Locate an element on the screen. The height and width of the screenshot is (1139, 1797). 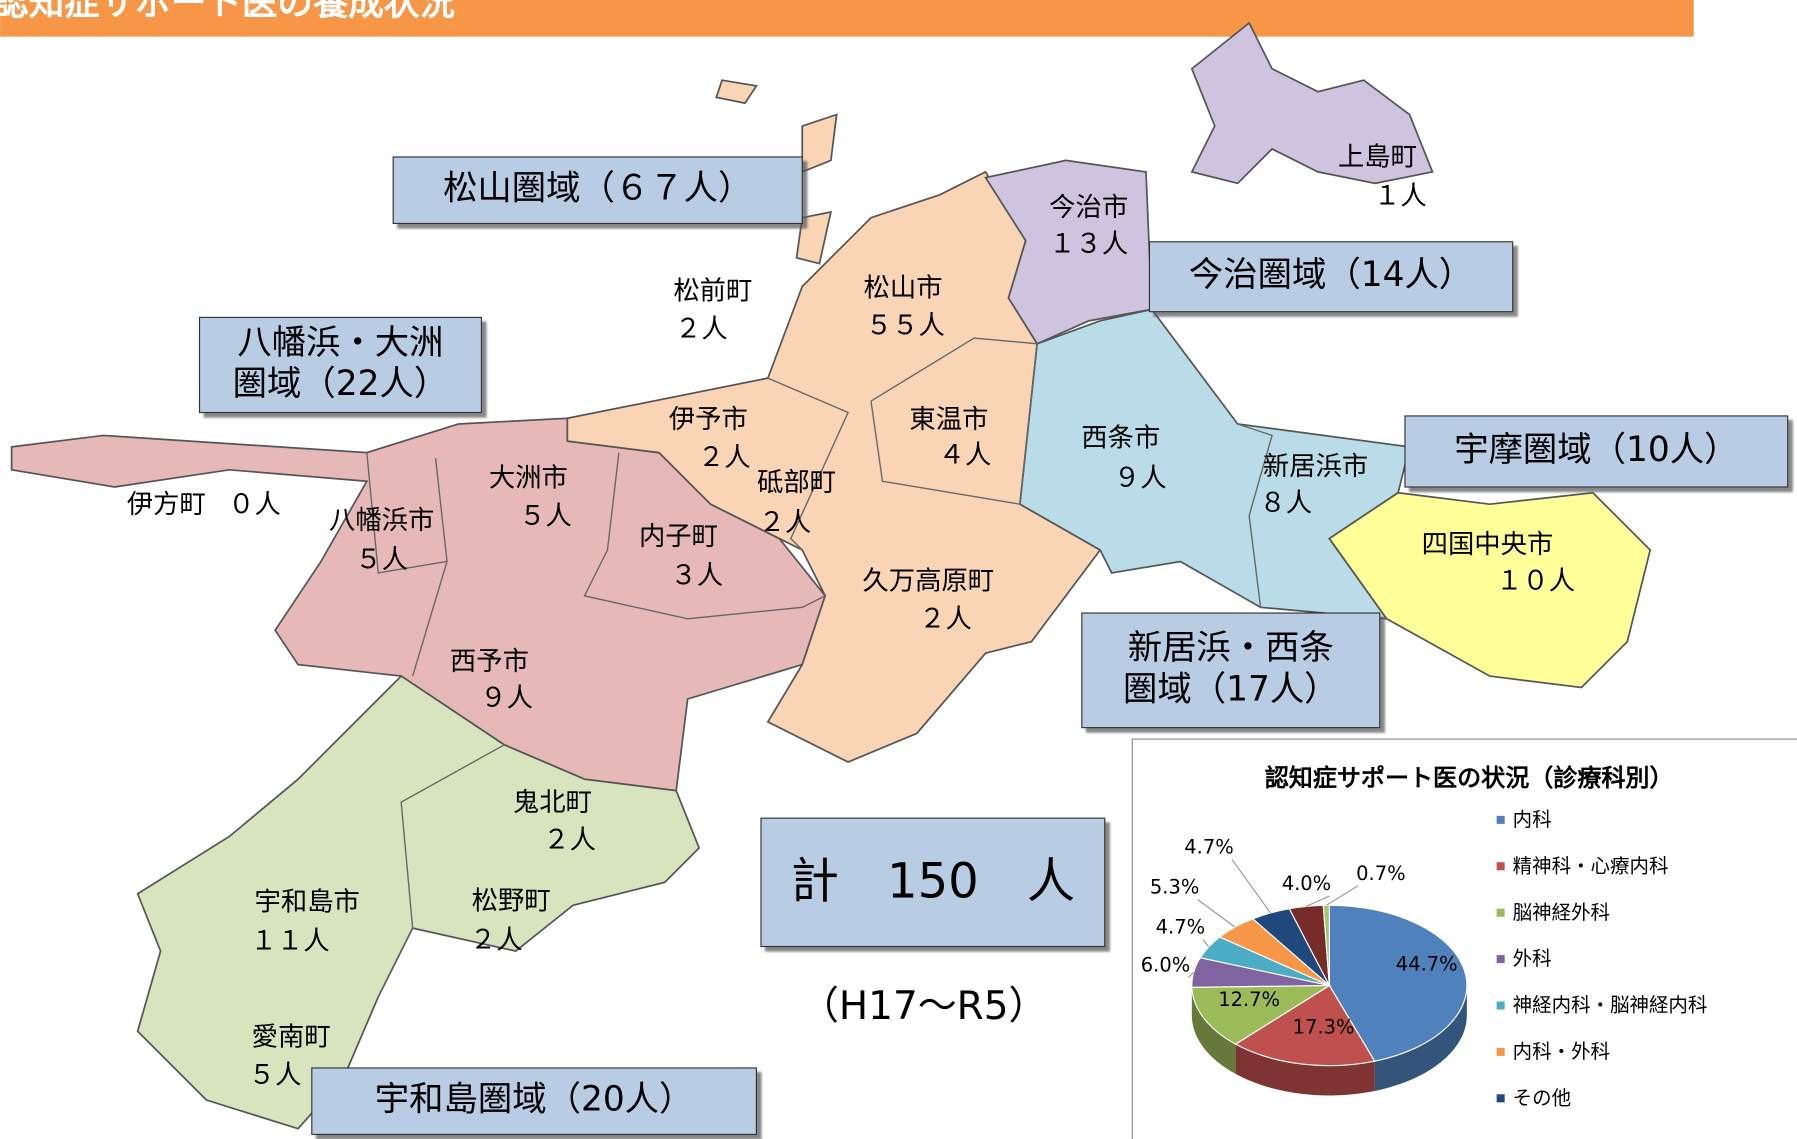
town-count: ３人 is located at coordinates (696, 576).